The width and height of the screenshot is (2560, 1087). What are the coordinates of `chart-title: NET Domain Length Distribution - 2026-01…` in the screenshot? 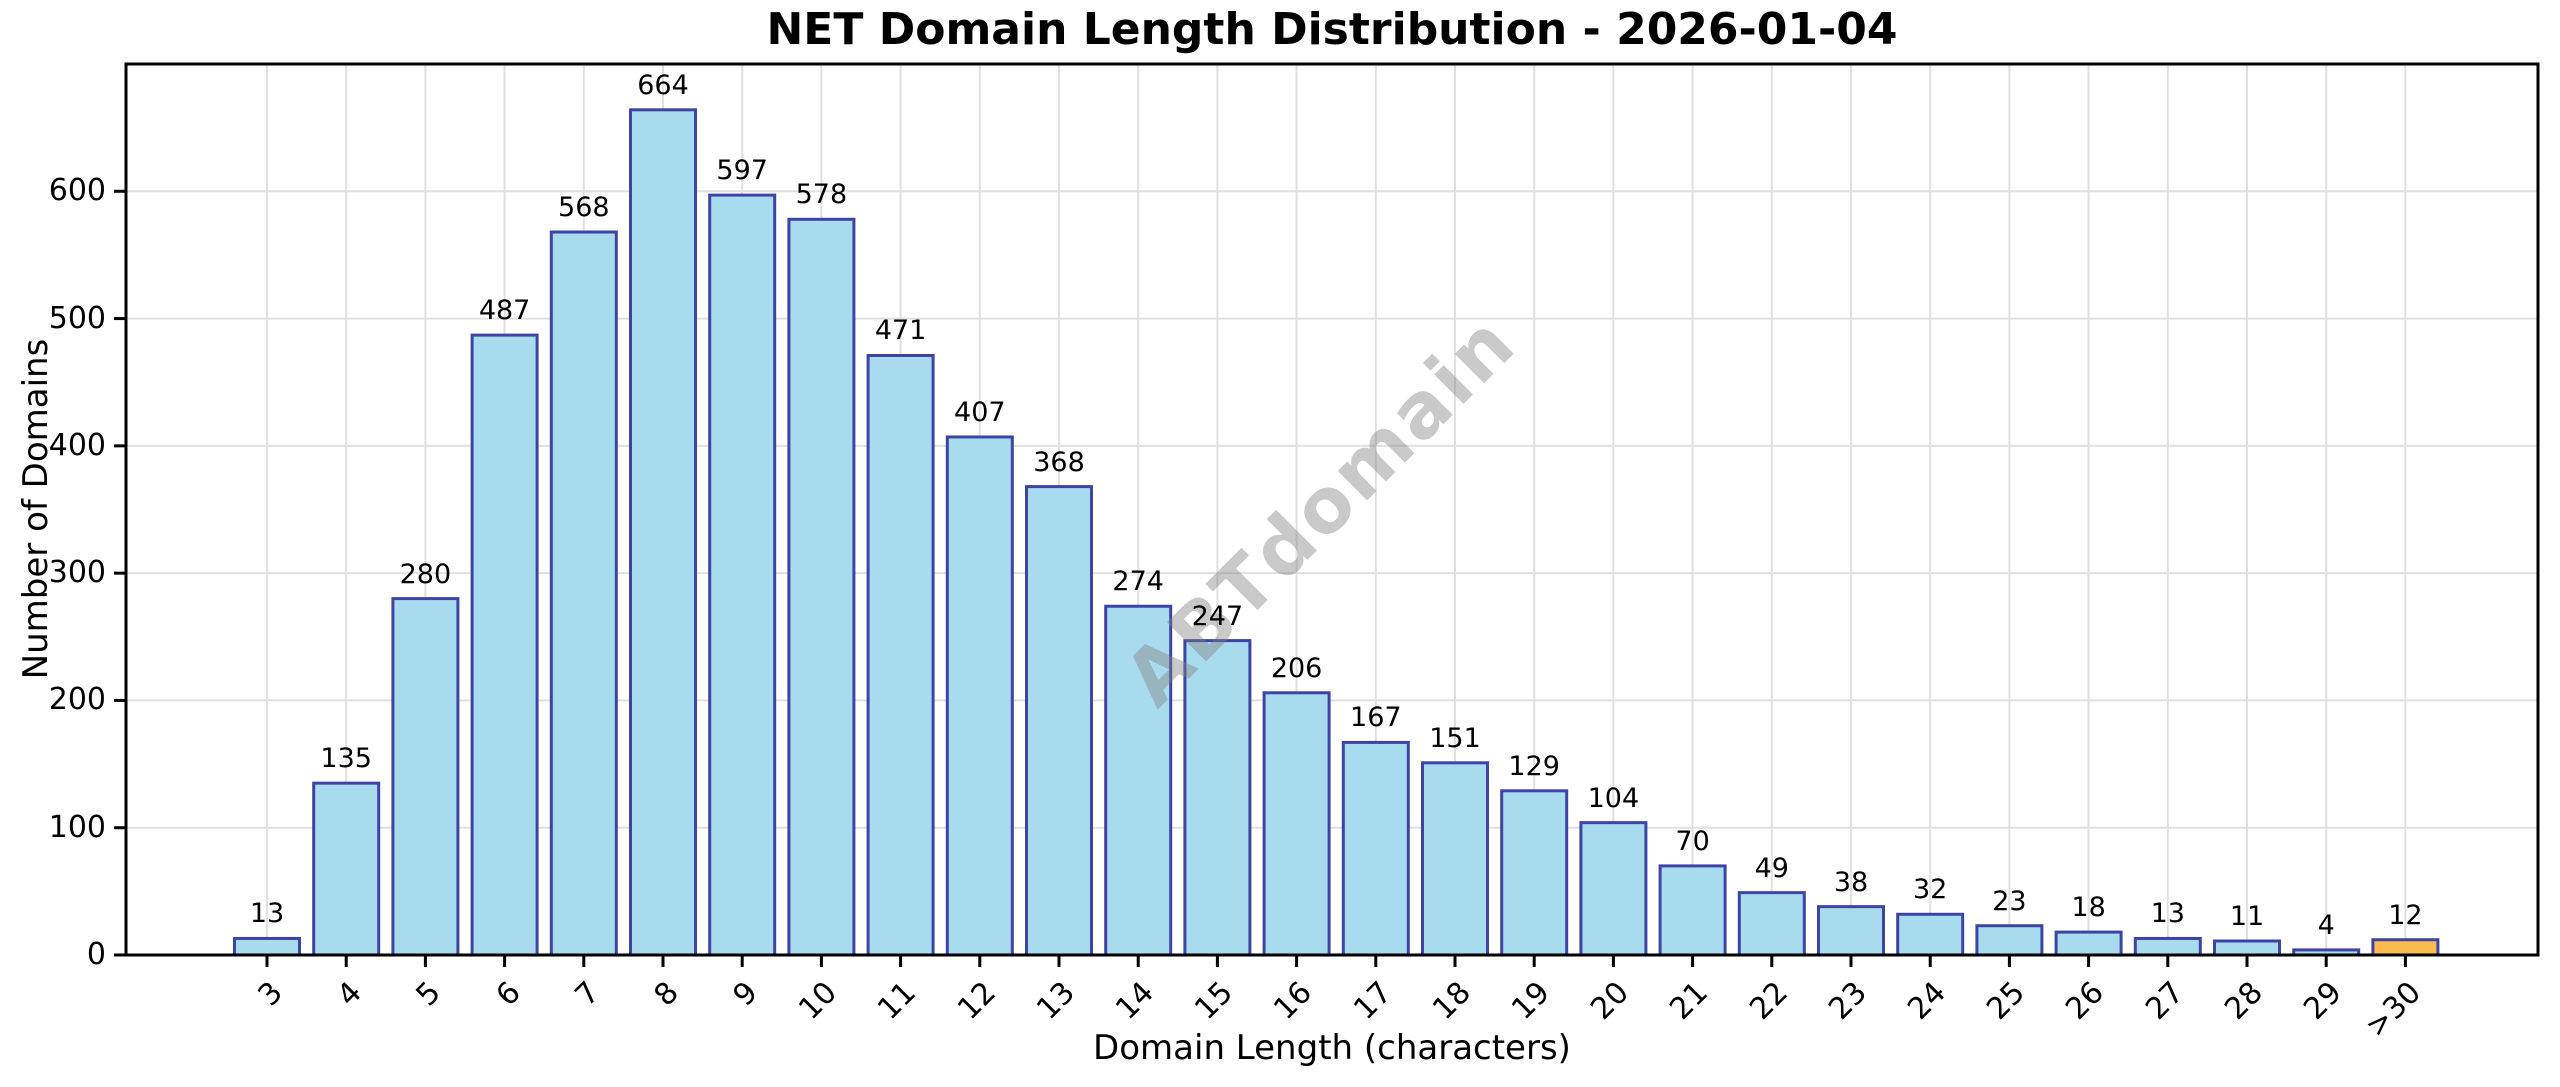 It's located at (1332, 29).